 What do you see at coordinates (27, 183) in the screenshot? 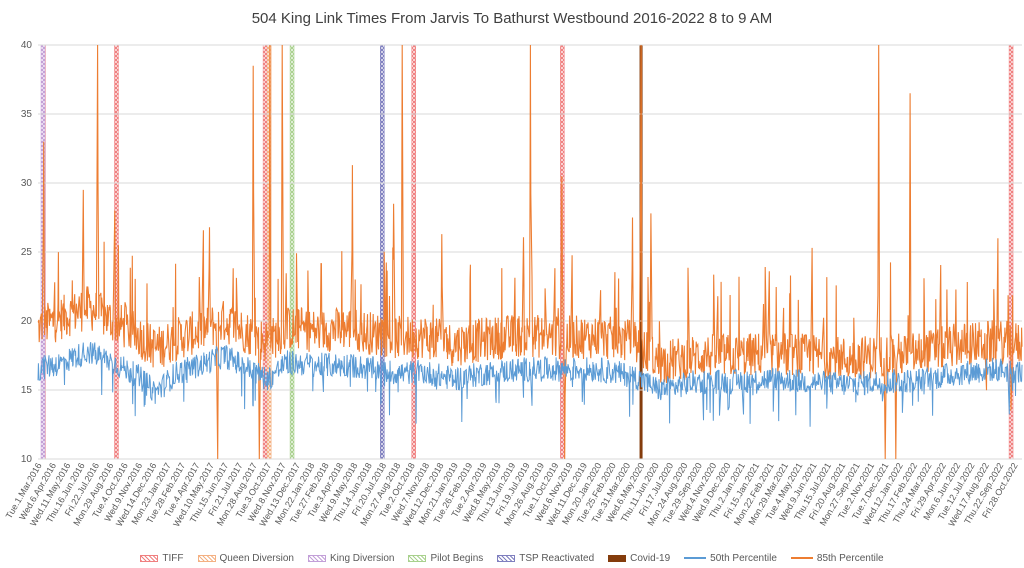
I see `y-tick-label: 30` at bounding box center [27, 183].